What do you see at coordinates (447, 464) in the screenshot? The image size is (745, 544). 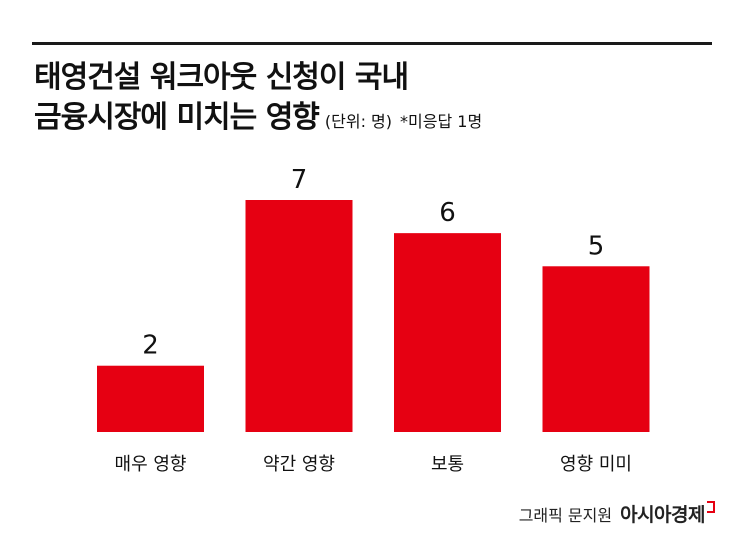 I see `category-label-2: 보통` at bounding box center [447, 464].